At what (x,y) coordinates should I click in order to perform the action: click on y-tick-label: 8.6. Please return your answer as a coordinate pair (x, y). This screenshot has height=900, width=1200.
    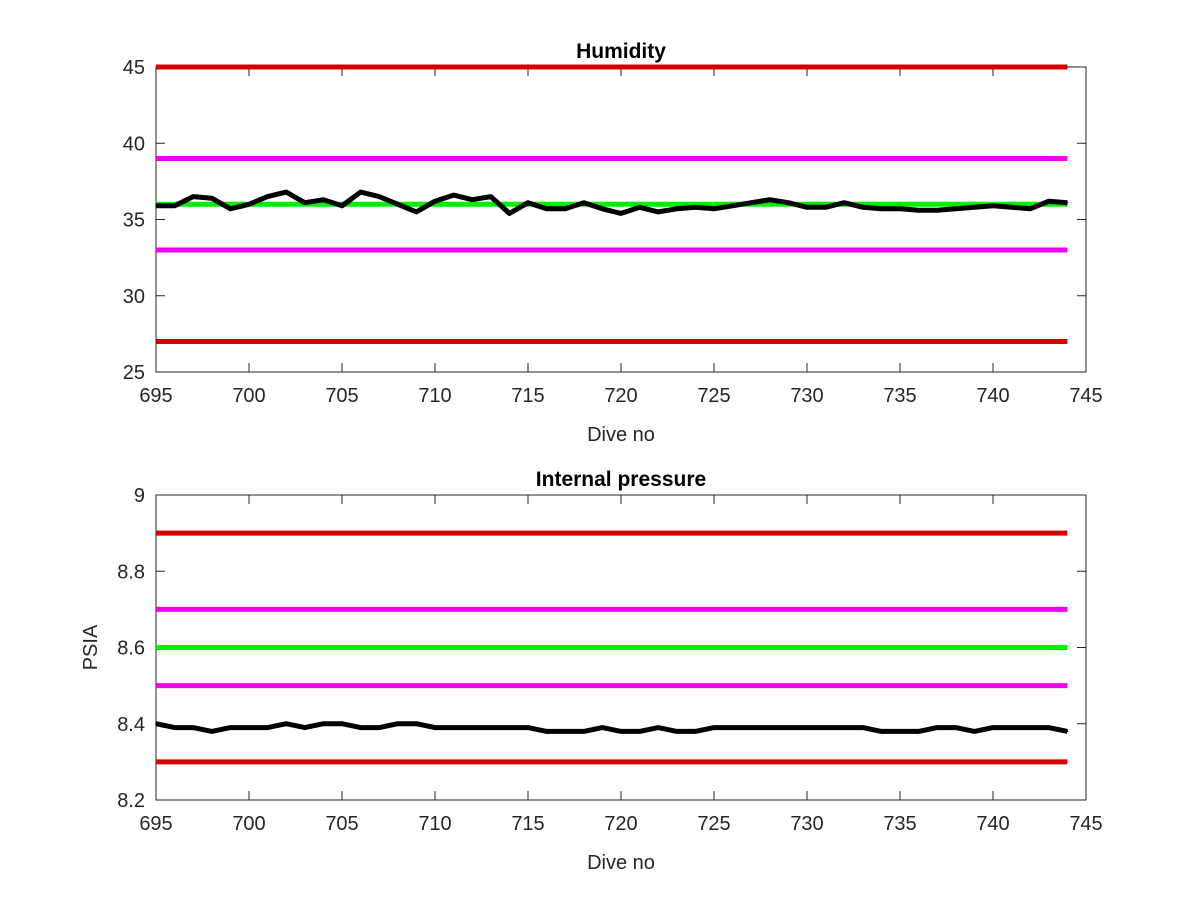
    Looking at the image, I should click on (131, 649).